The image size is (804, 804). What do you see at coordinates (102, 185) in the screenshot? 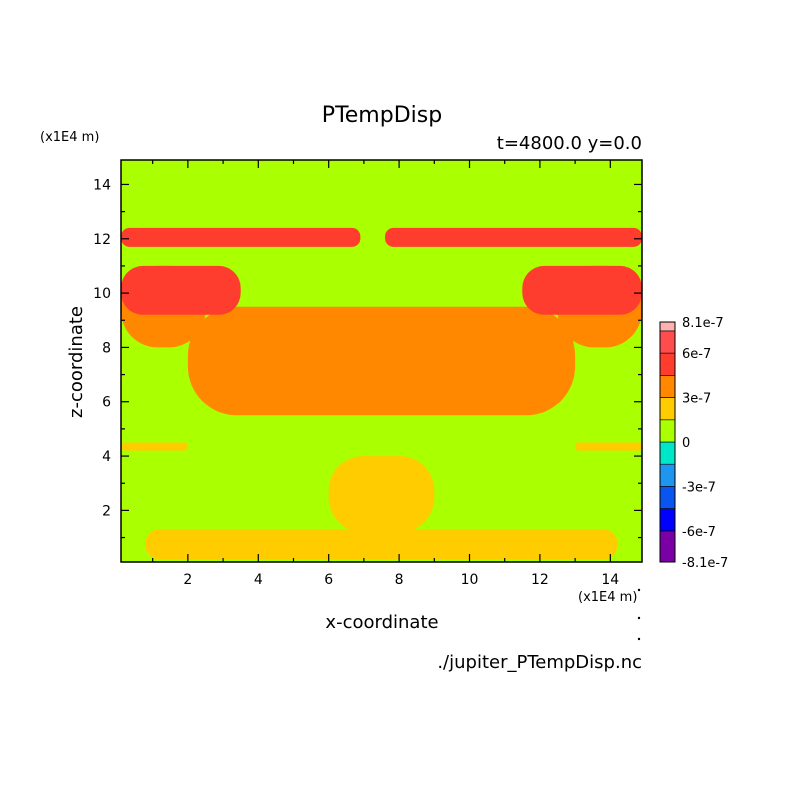
I see `y-tick-label: 14` at bounding box center [102, 185].